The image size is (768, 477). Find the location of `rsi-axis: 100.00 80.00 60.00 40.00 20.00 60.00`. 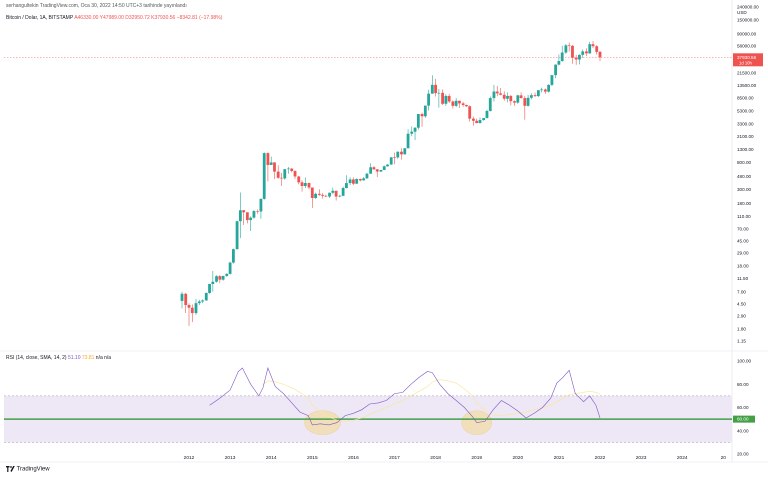

rsi-axis: 100.00 80.00 60.00 40.00 20.00 60.00 is located at coordinates (744, 408).